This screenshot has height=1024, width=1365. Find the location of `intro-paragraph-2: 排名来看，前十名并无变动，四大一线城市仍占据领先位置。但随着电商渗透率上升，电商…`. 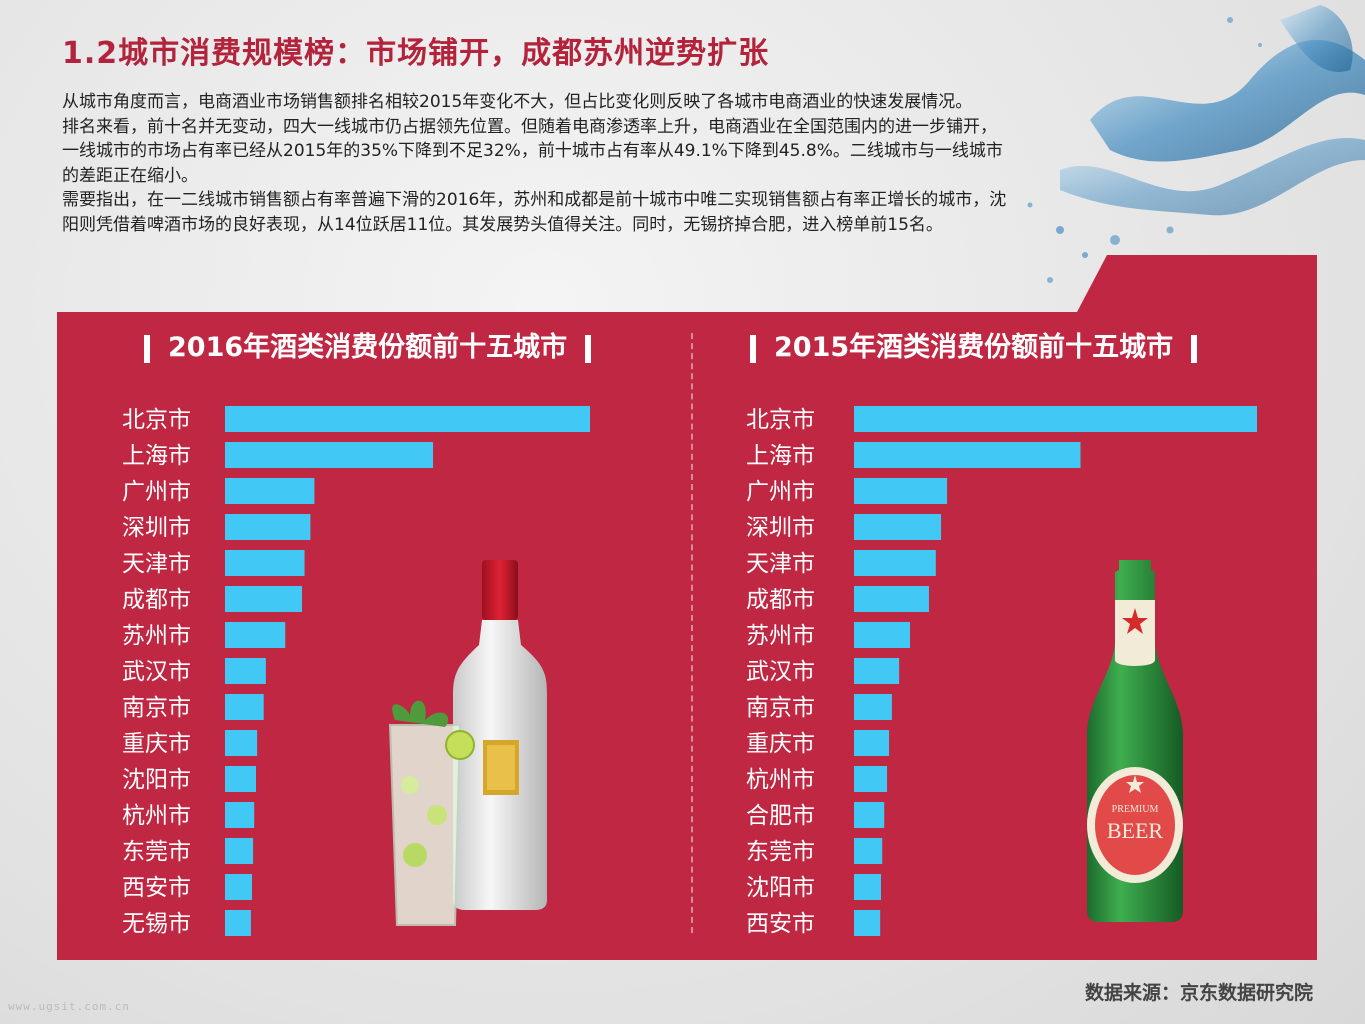

intro-paragraph-2: 排名来看，前十名并无变动，四大一线城市仍占据领先位置。但随着电商渗透率上升，电商… is located at coordinates (532, 151).